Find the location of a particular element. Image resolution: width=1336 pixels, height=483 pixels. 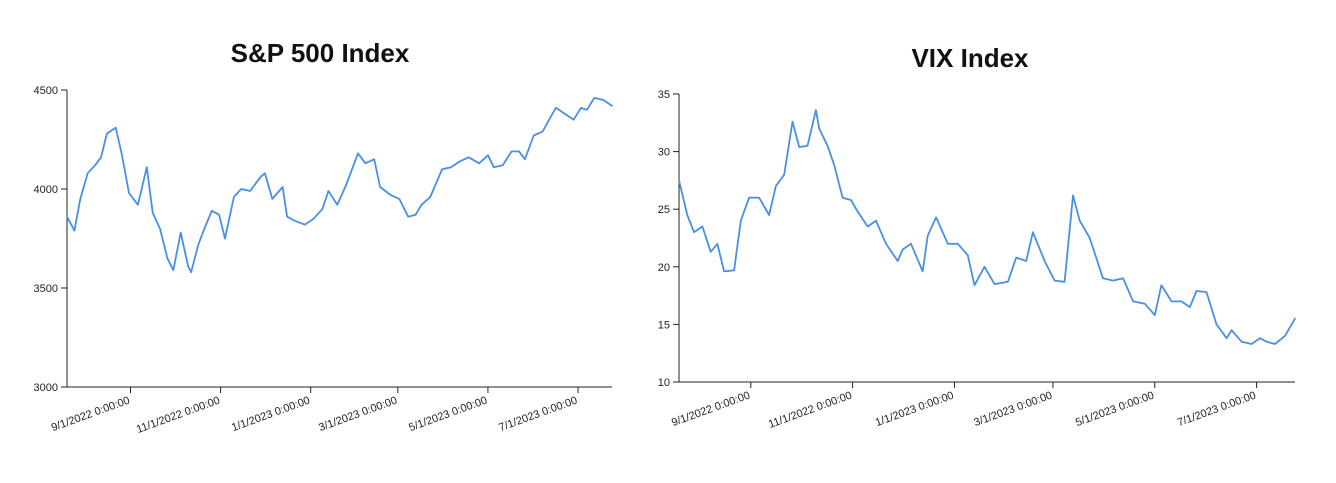

sp500-y-tick-label: 4000 is located at coordinates (46, 190).